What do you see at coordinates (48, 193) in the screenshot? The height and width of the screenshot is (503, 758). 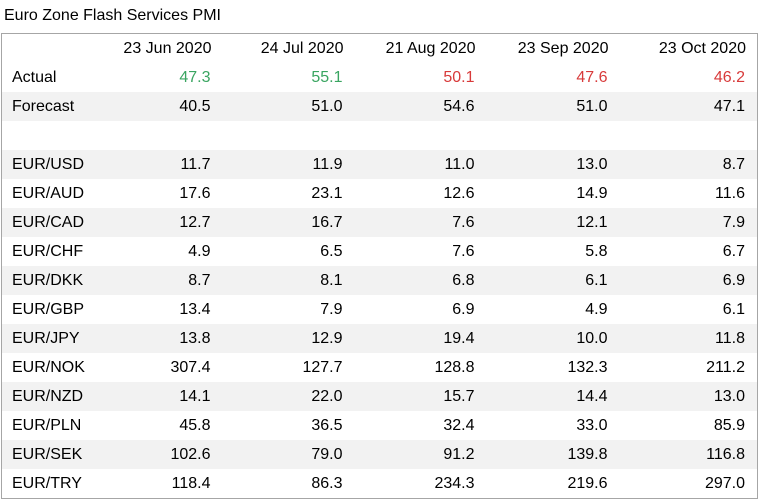 I see `row-label: EUR/AUD` at bounding box center [48, 193].